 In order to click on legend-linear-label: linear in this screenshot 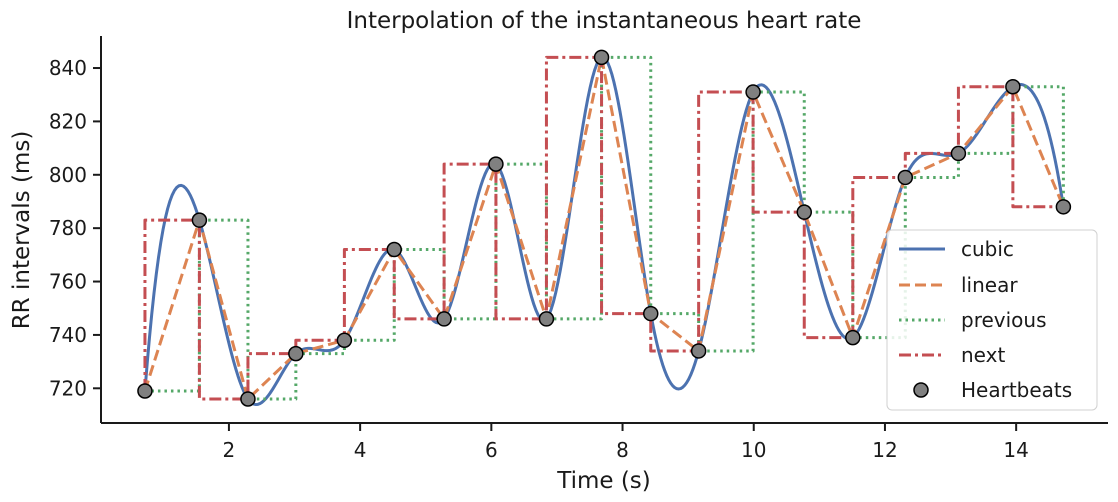, I will do `click(989, 285)`.